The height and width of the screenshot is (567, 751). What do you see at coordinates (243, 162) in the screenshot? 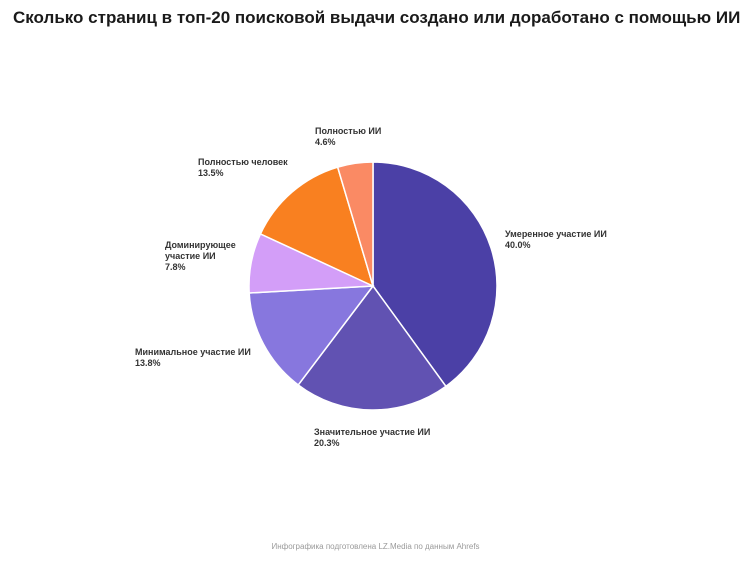
I see `category-label: Полностью человек` at bounding box center [243, 162].